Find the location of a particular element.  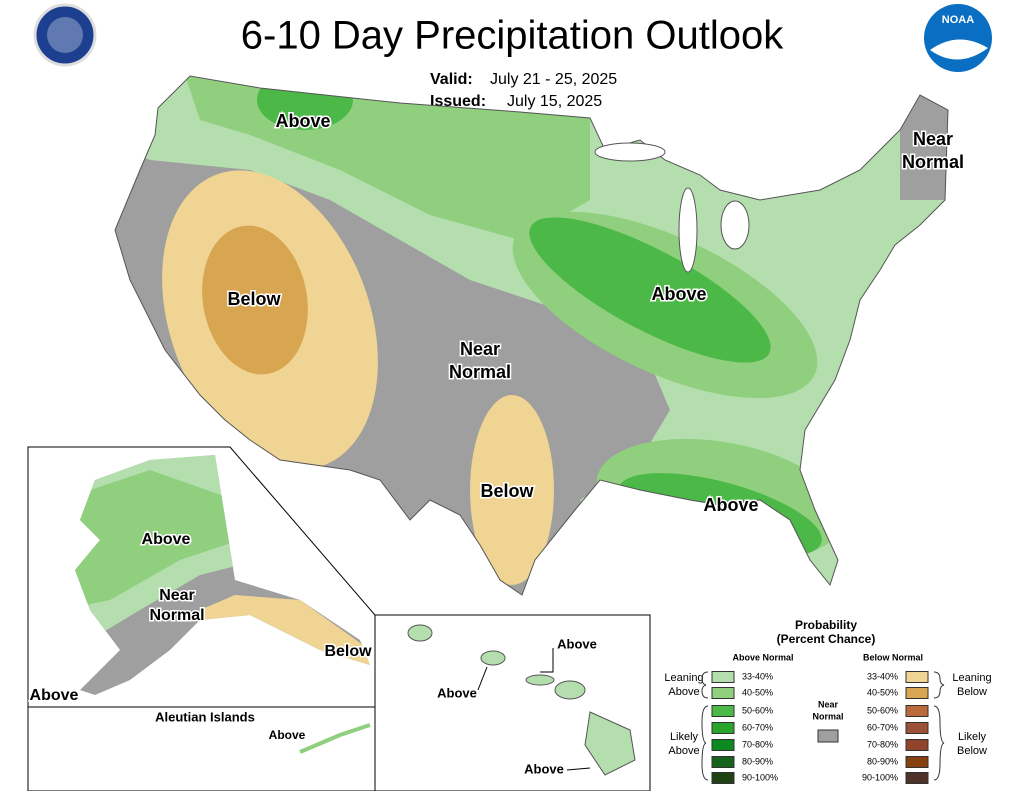

lake-michigan is located at coordinates (688, 230).